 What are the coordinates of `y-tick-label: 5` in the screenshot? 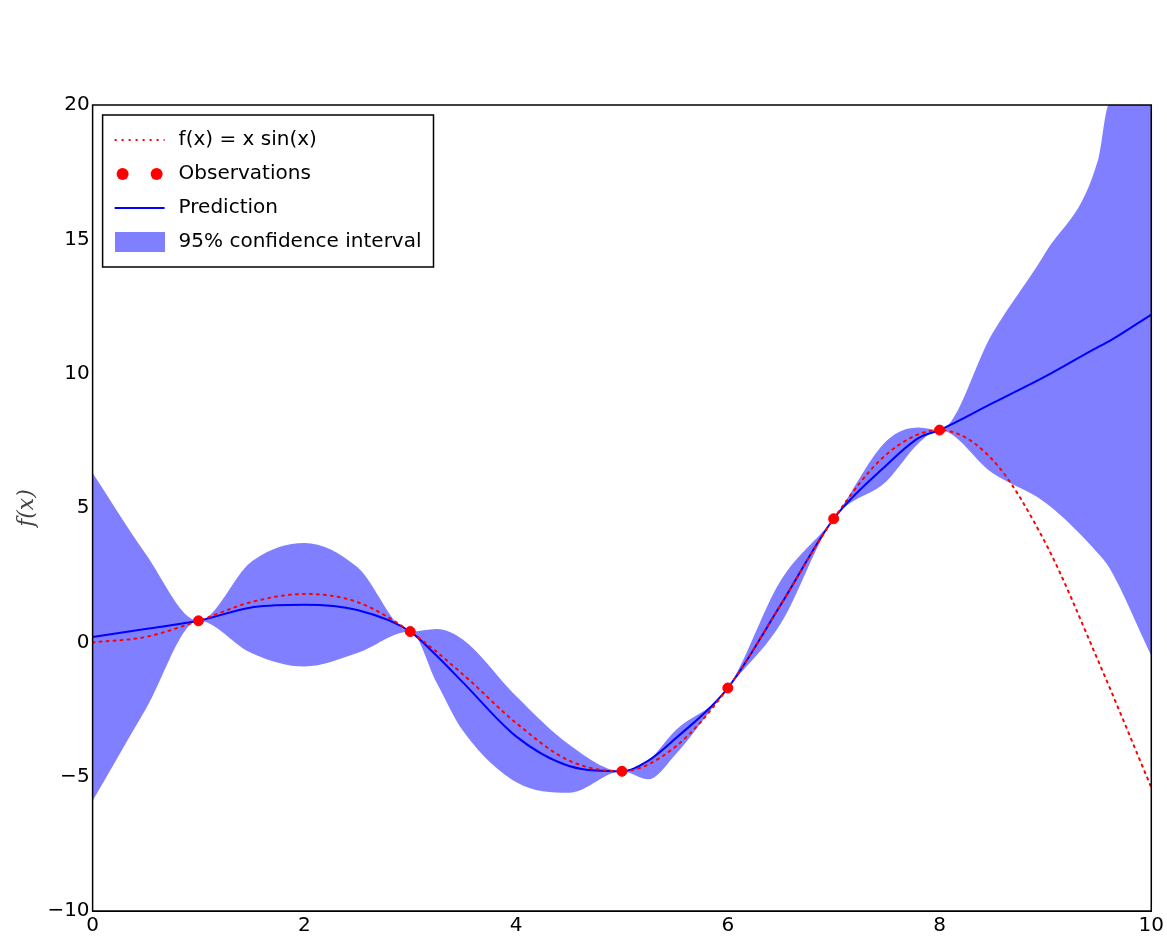 It's located at (83, 506).